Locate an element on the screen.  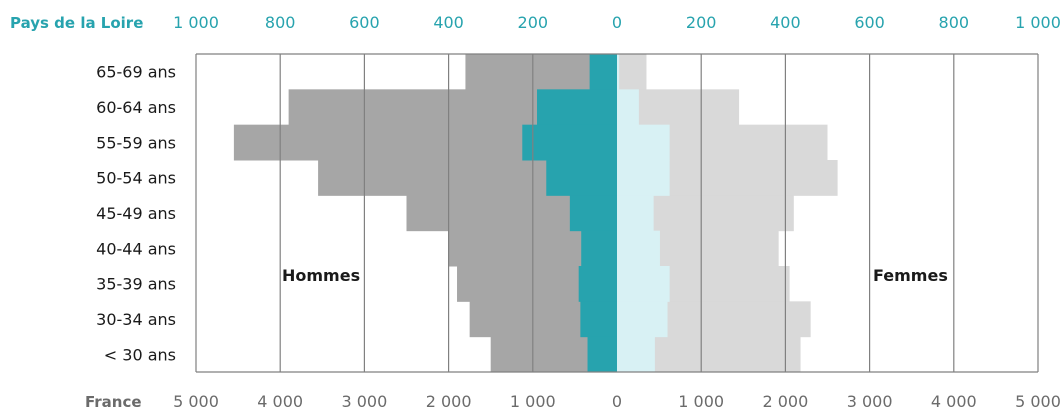
age-group-label: < 30 ans is located at coordinates (140, 354).